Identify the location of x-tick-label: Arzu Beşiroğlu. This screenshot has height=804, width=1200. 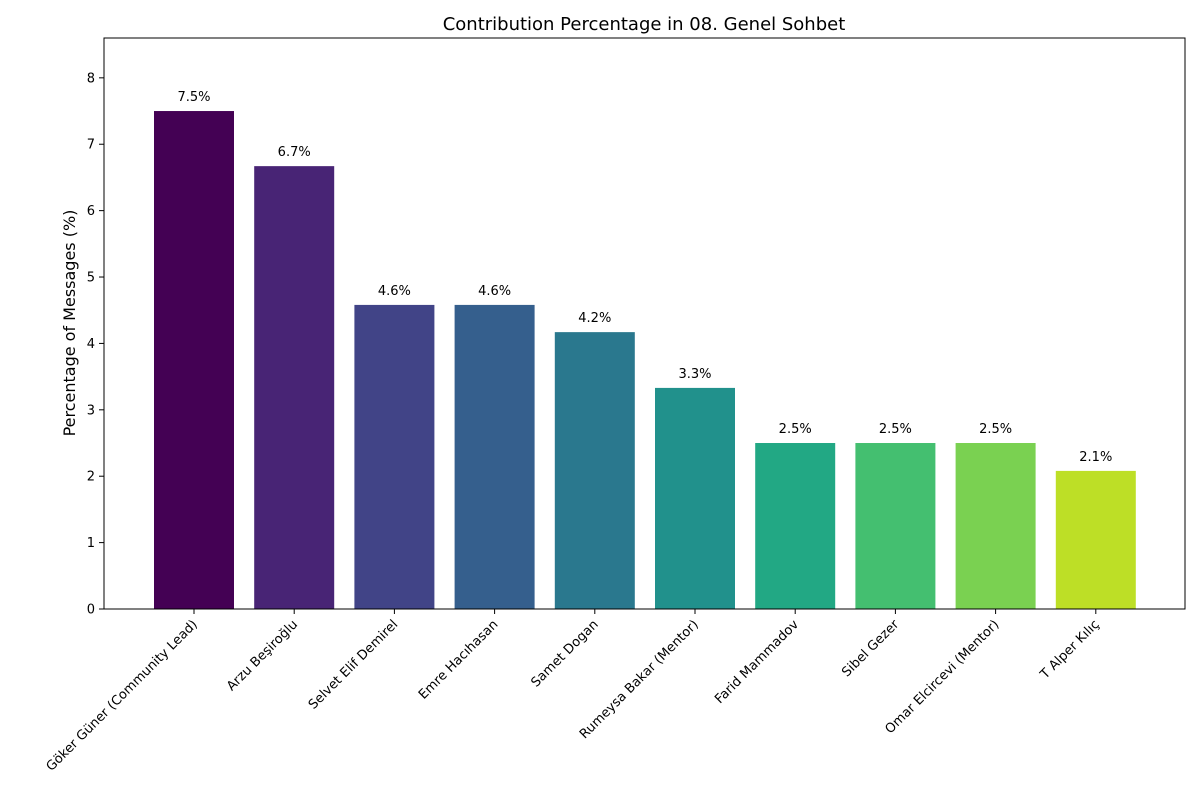
(262, 655).